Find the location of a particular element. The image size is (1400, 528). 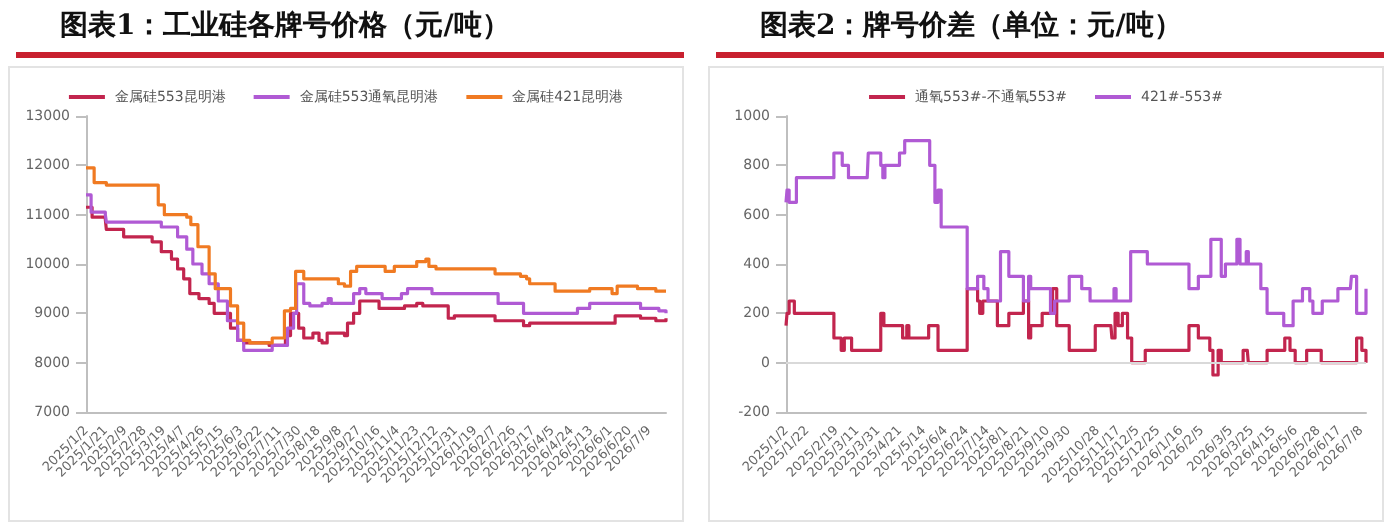

chart-title: 图表2：牌号价差（单位：元/吨） is located at coordinates (971, 27).